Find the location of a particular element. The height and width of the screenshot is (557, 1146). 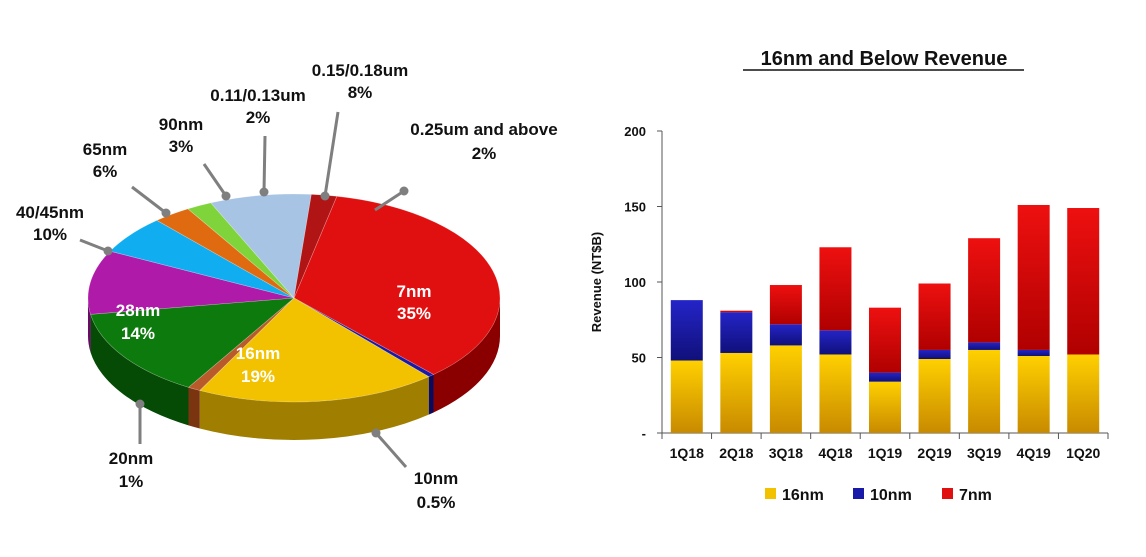

y-axis-label: Revenue (NT$B) is located at coordinates (596, 282).